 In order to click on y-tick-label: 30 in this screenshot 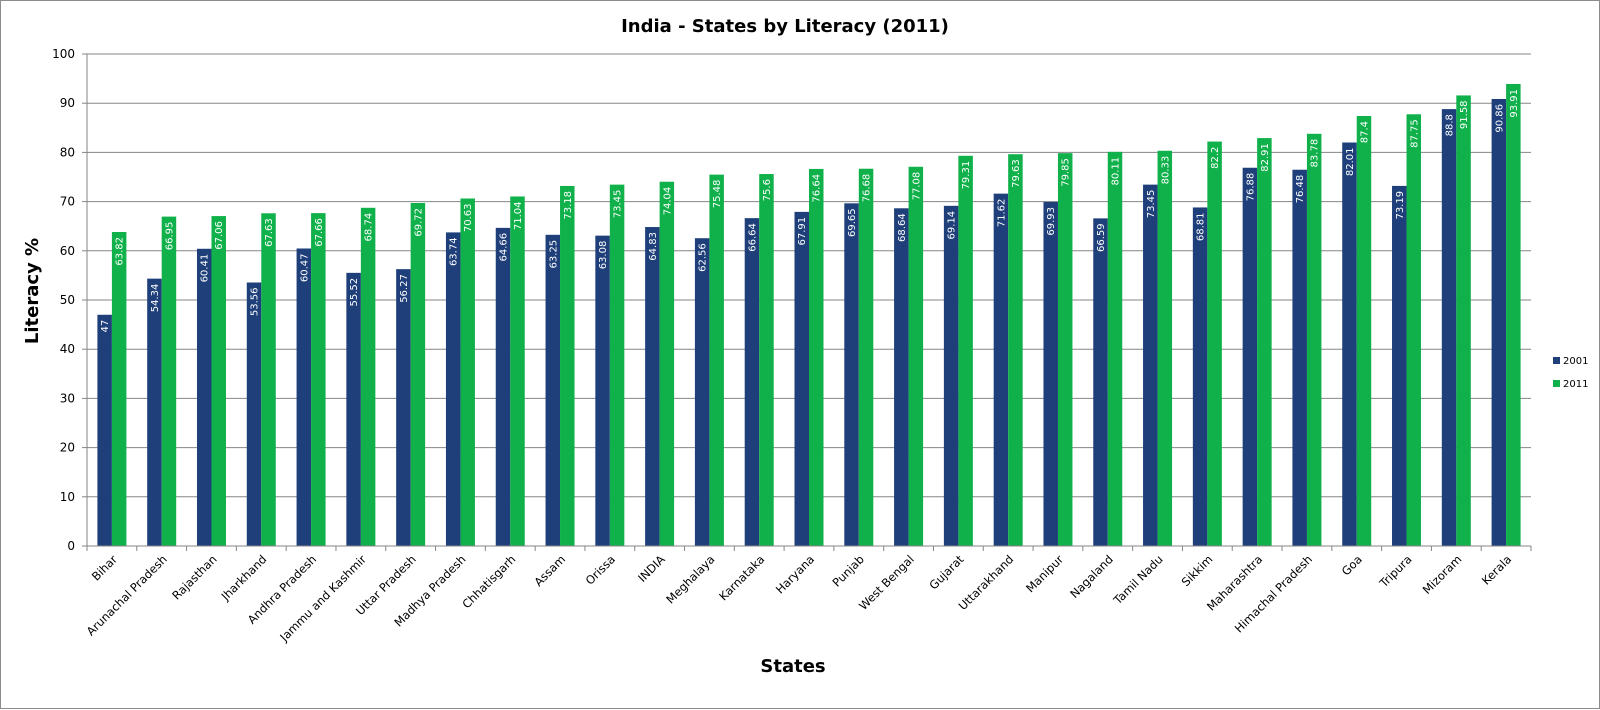, I will do `click(67, 398)`.